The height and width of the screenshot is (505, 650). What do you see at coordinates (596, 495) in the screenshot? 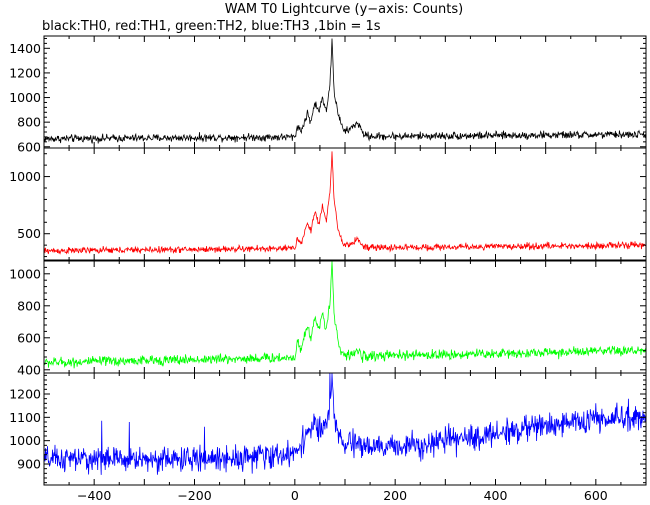
I see `x-tick-label: 600` at bounding box center [596, 495].